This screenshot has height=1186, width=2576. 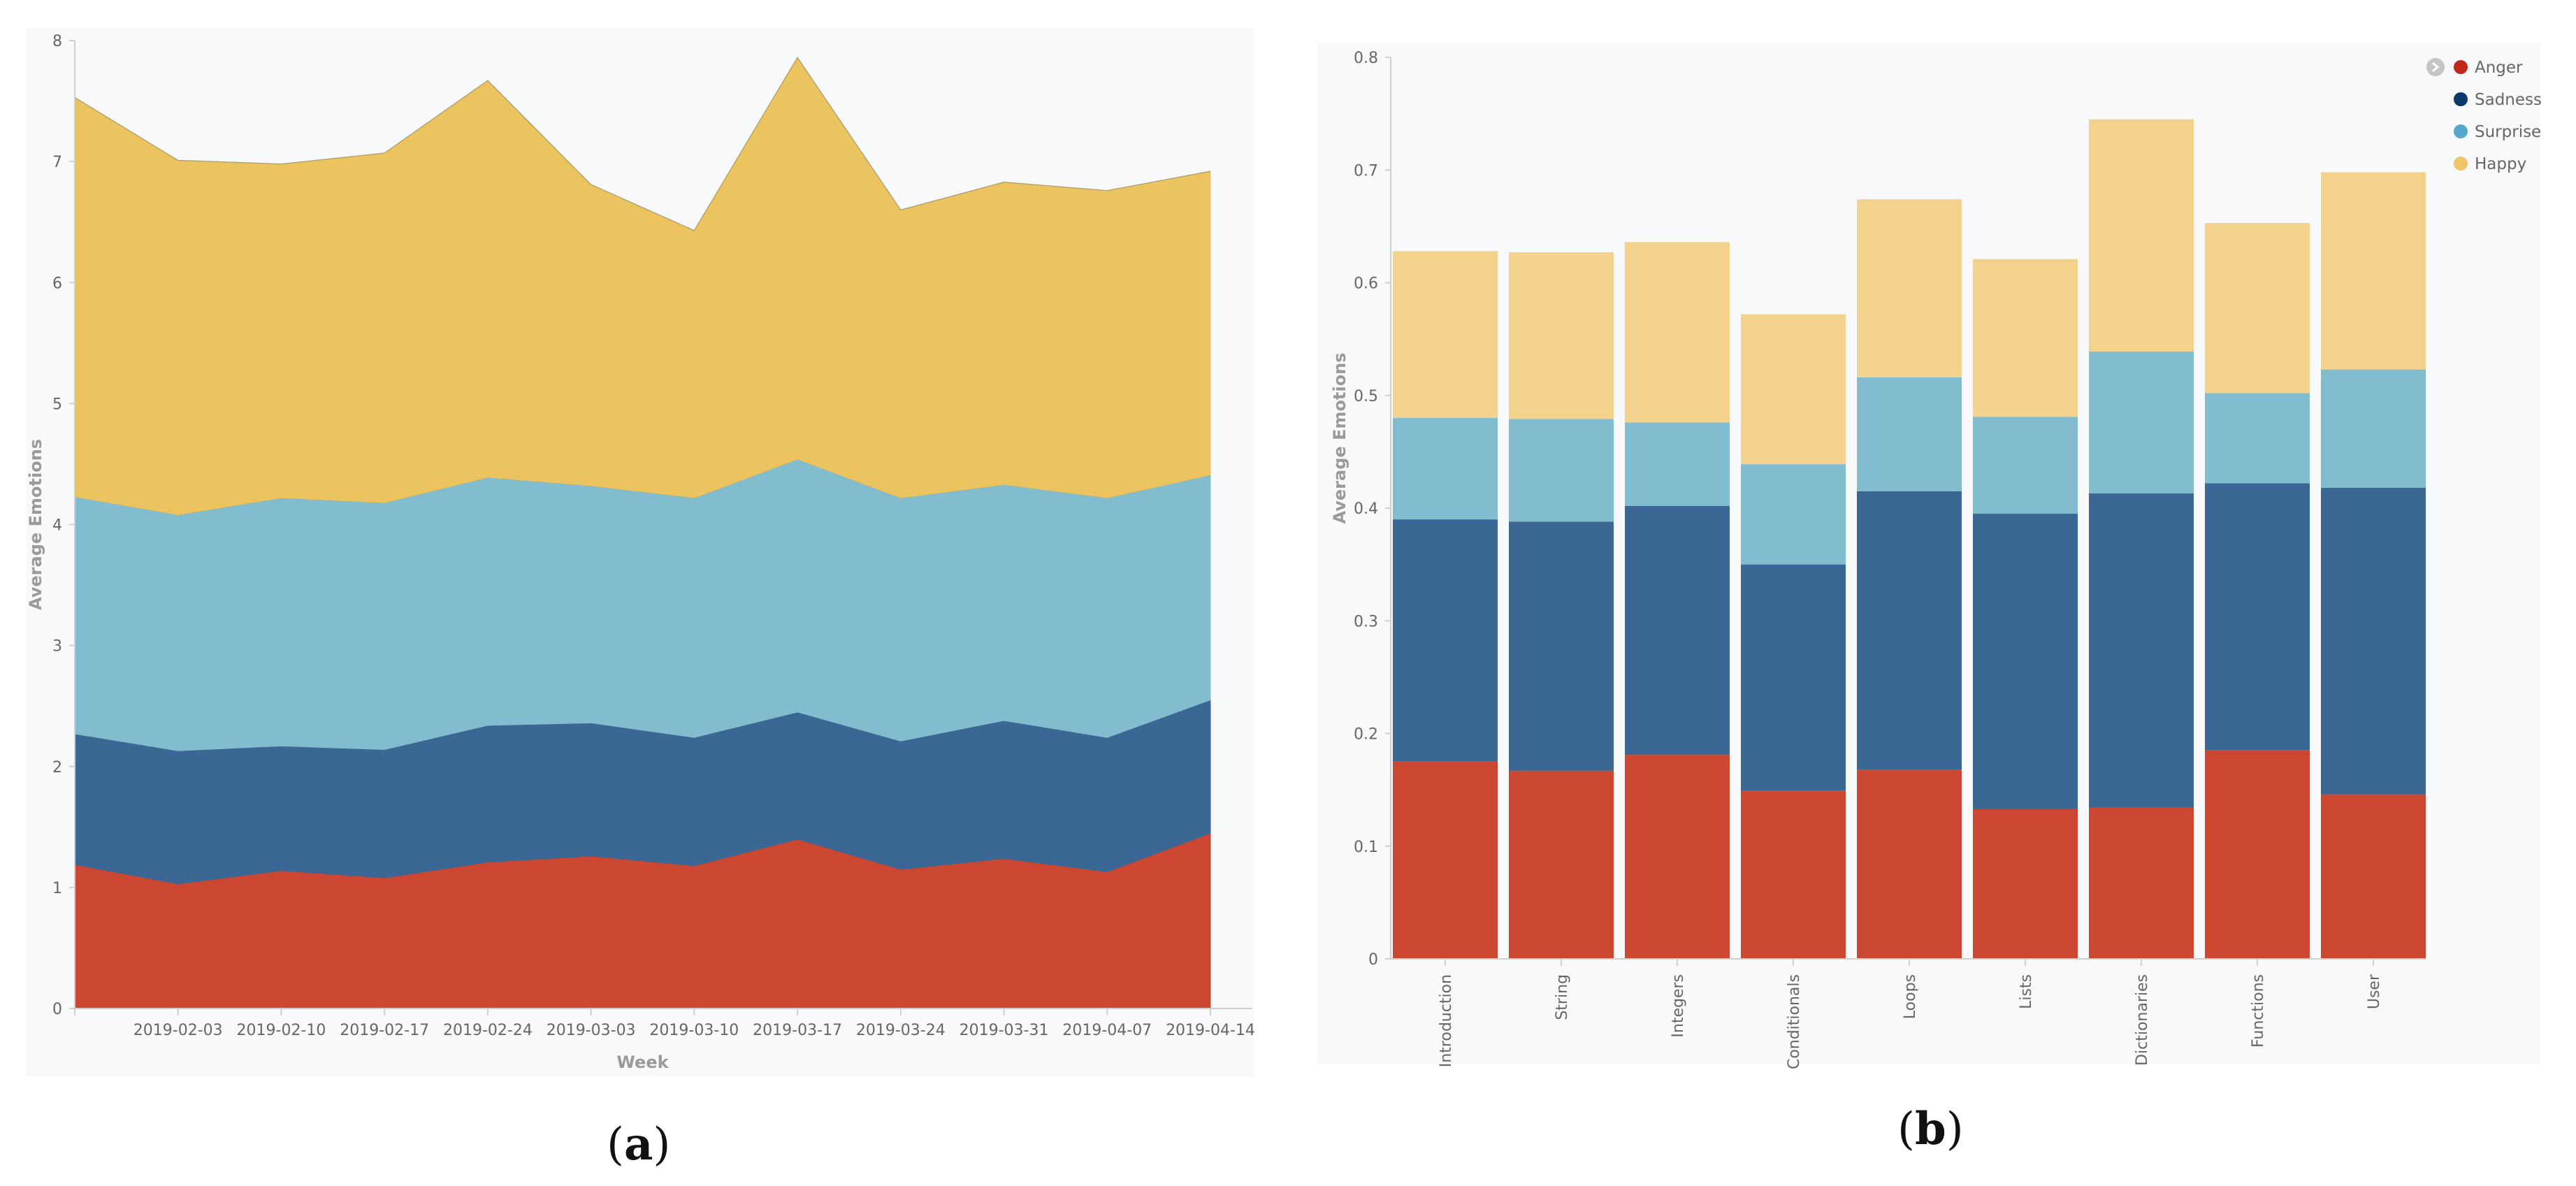 I want to click on y-tick-label: 0.5, so click(x=1366, y=397).